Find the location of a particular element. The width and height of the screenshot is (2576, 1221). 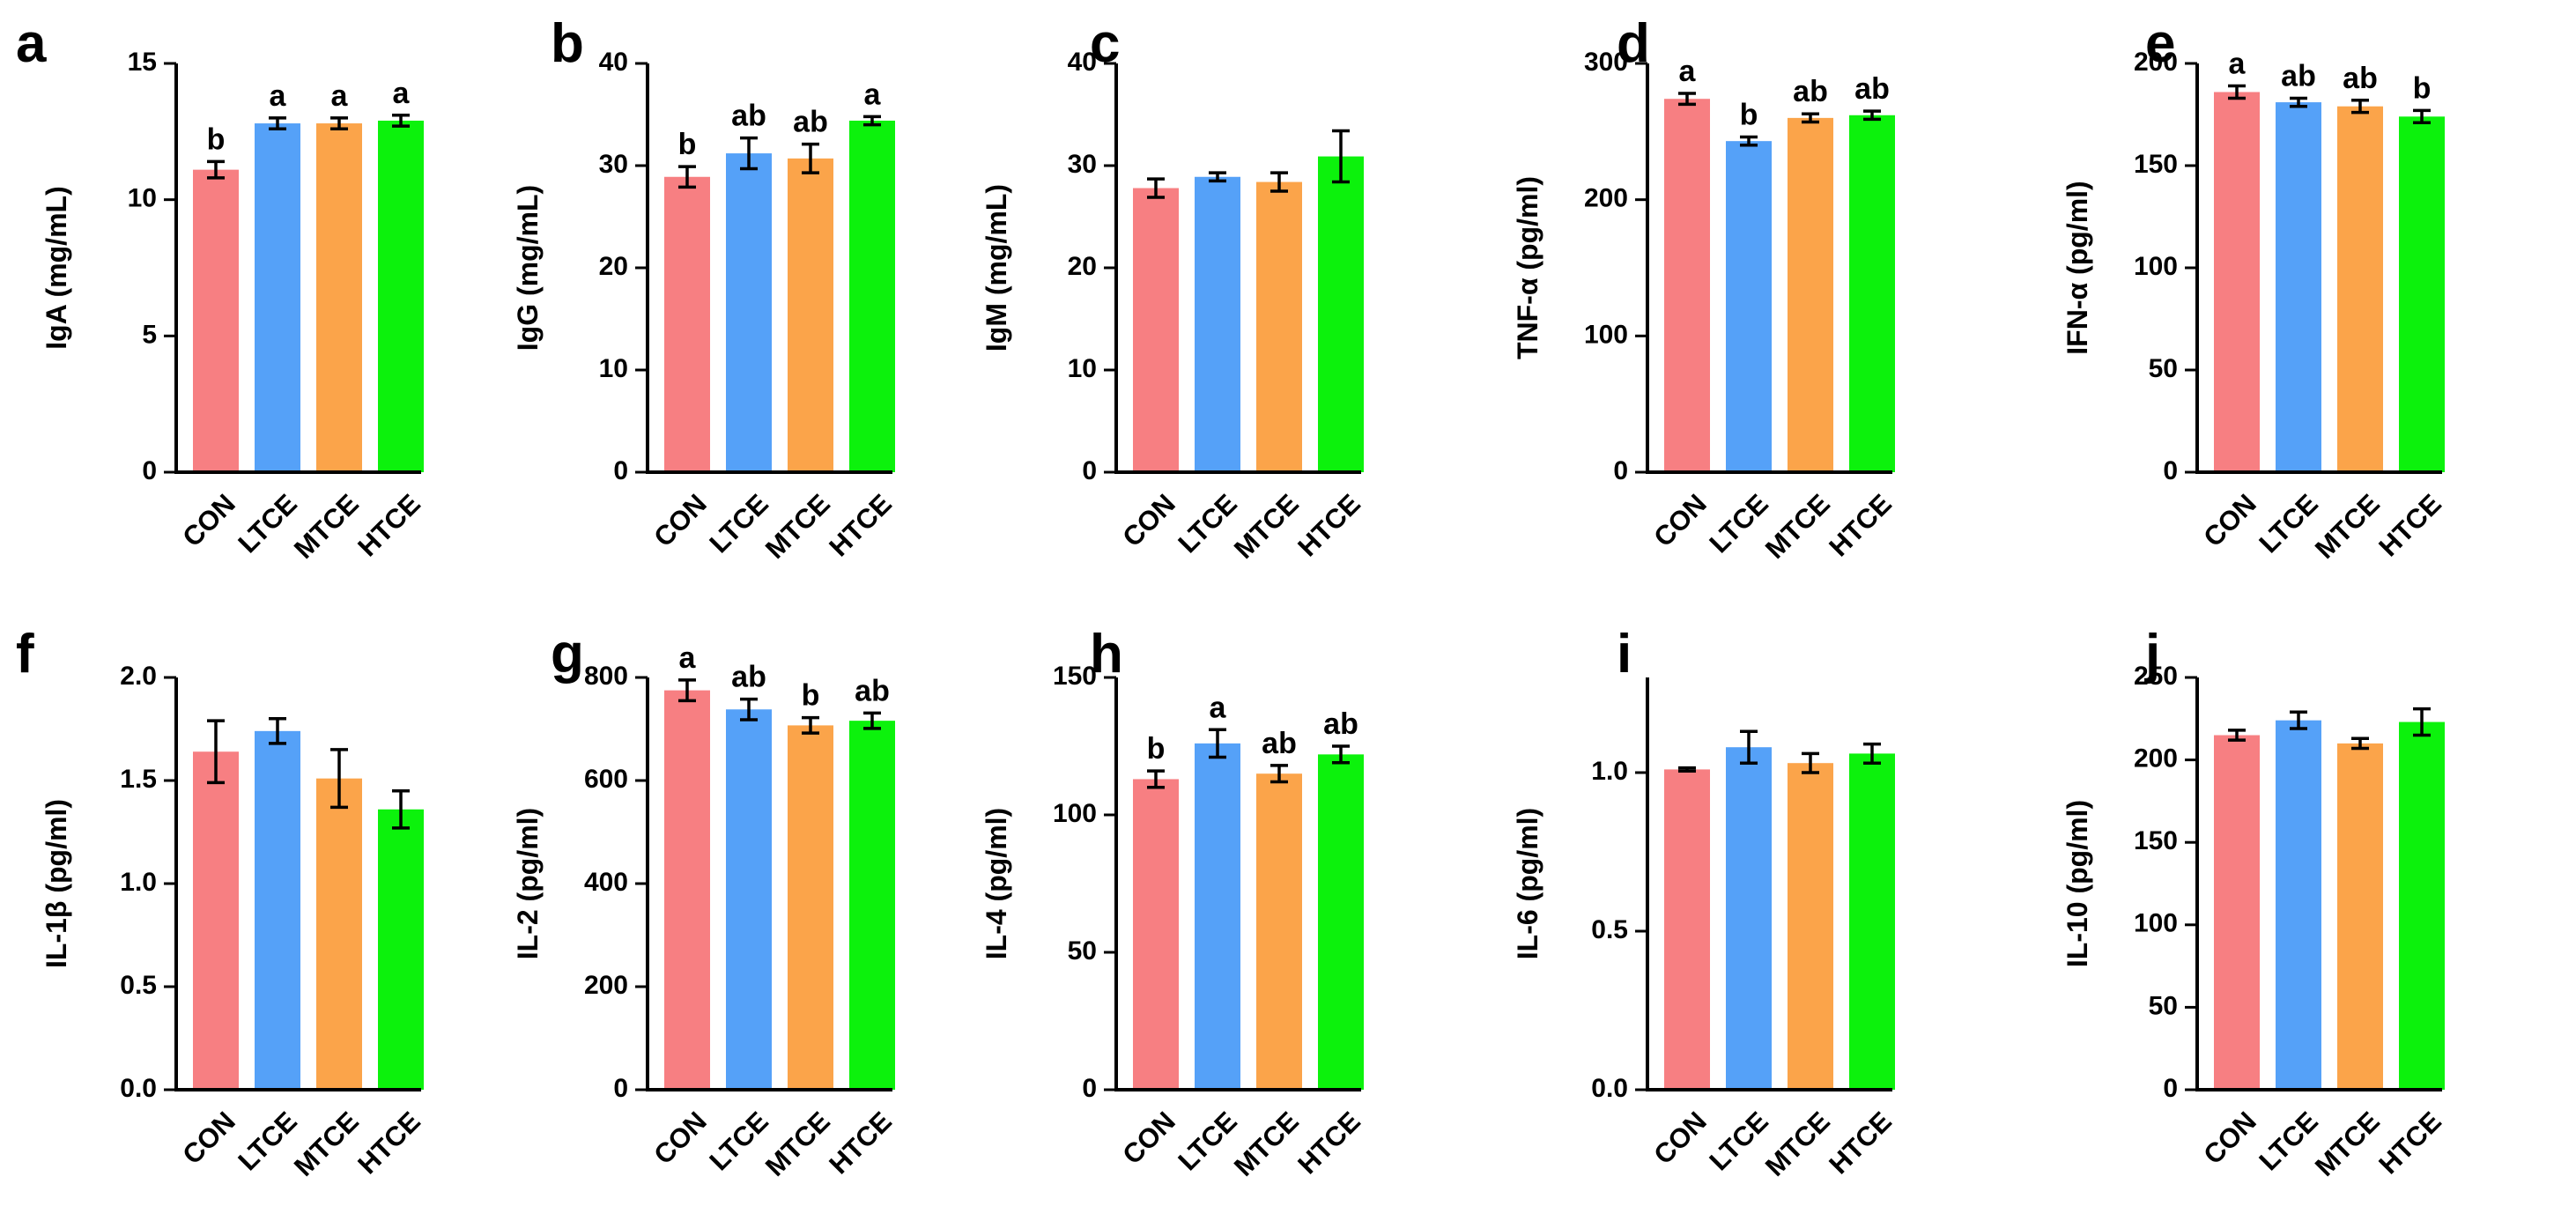

y-tick-label: 2.0 is located at coordinates (138, 676).